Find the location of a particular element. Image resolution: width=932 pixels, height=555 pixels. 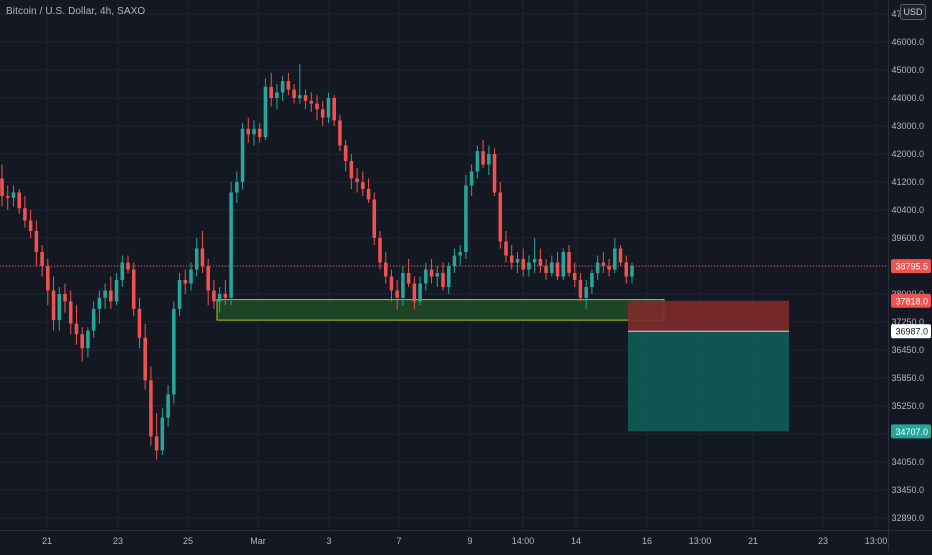

demand-zone is located at coordinates (440, 310).